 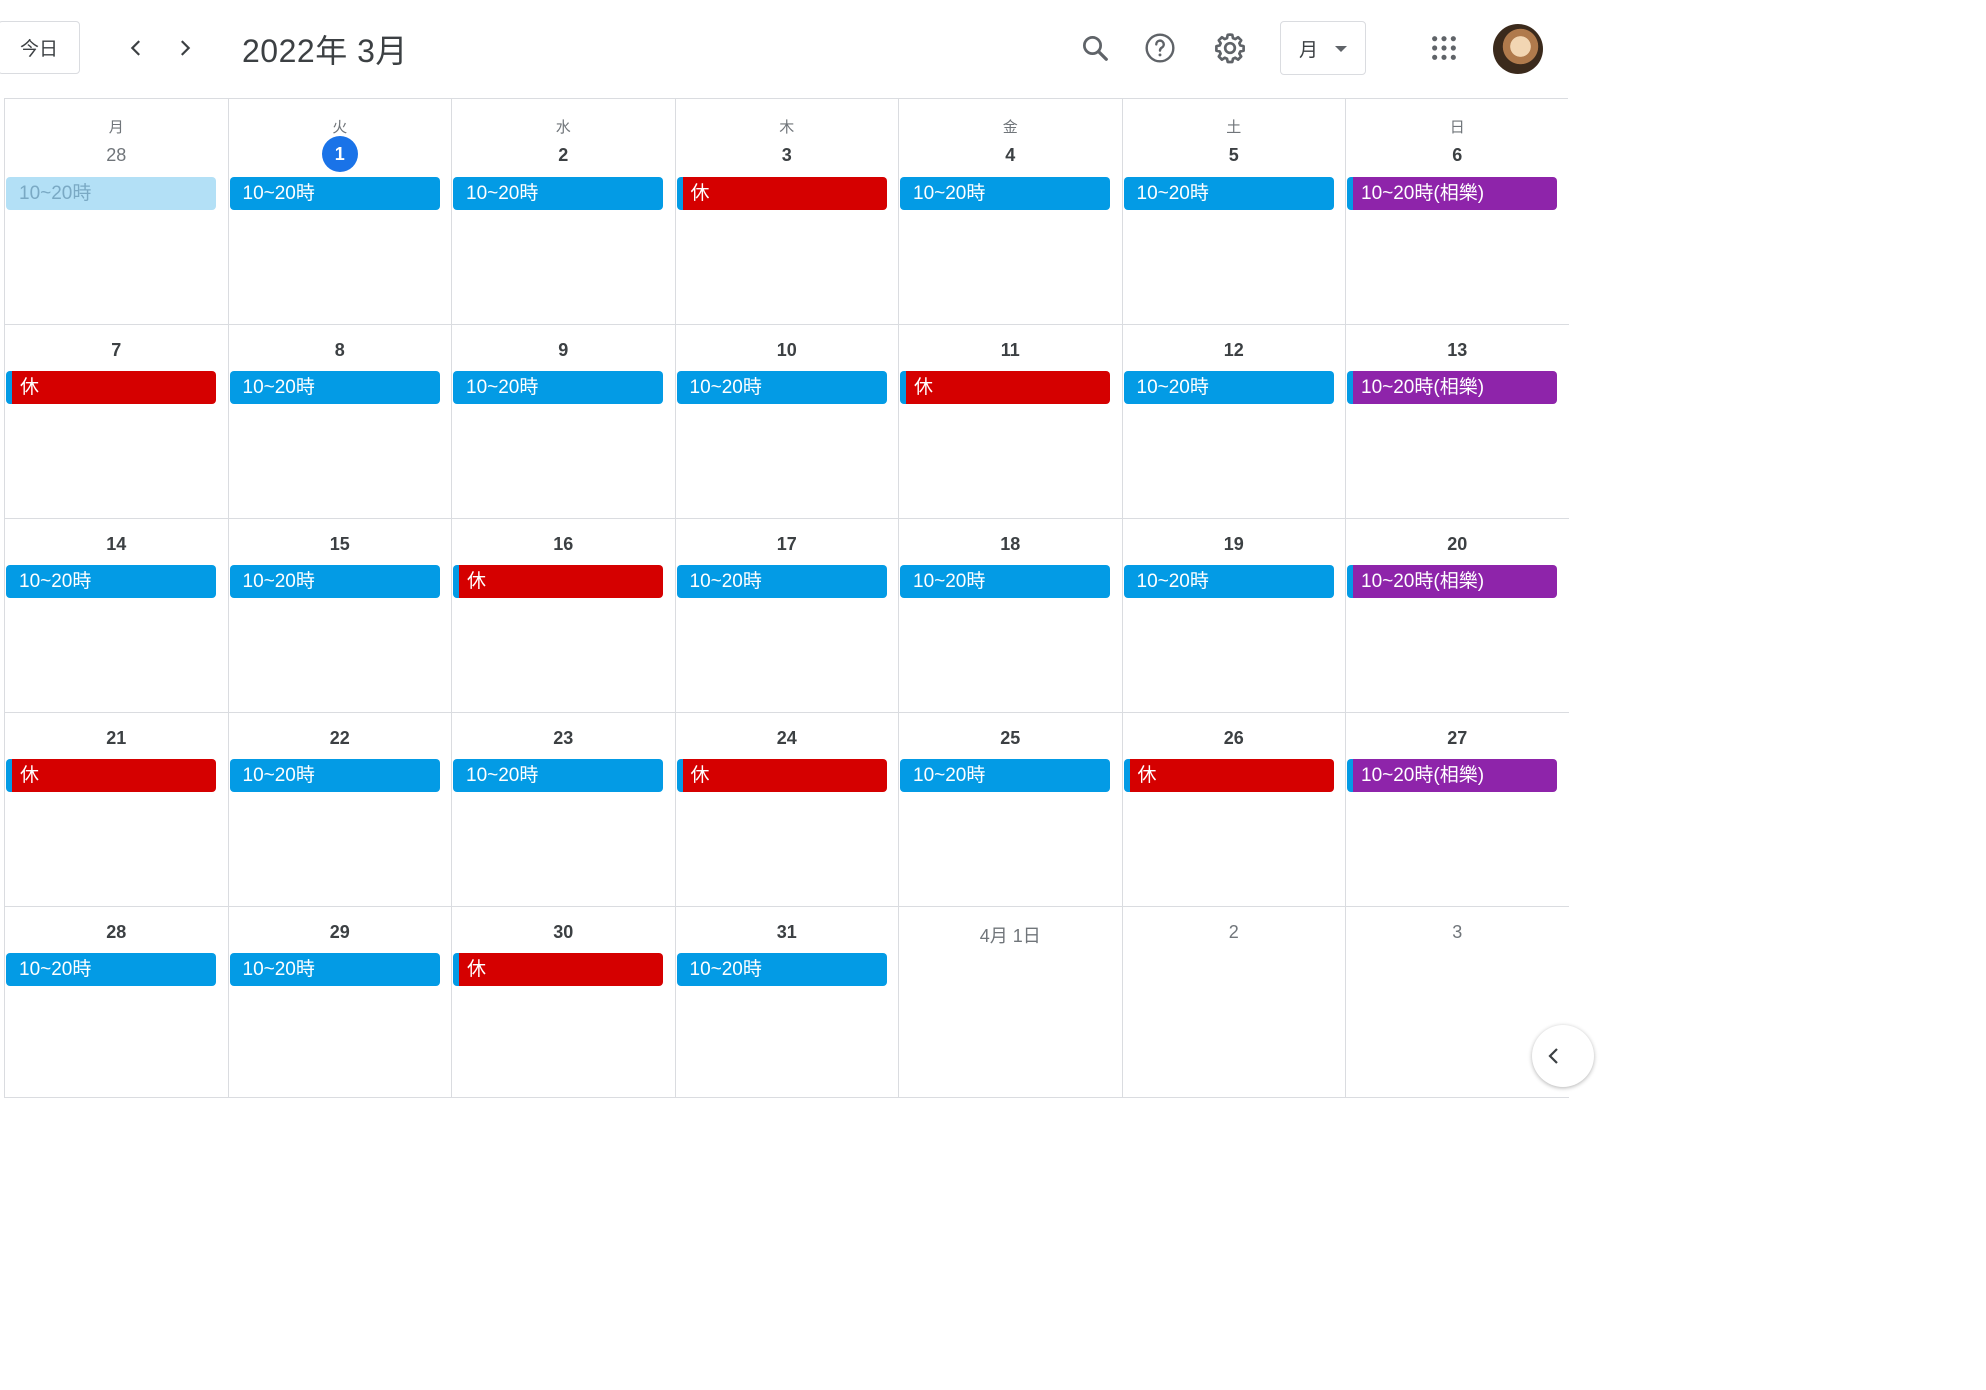 What do you see at coordinates (1233, 1002) in the screenshot?
I see `day-cell: 2` at bounding box center [1233, 1002].